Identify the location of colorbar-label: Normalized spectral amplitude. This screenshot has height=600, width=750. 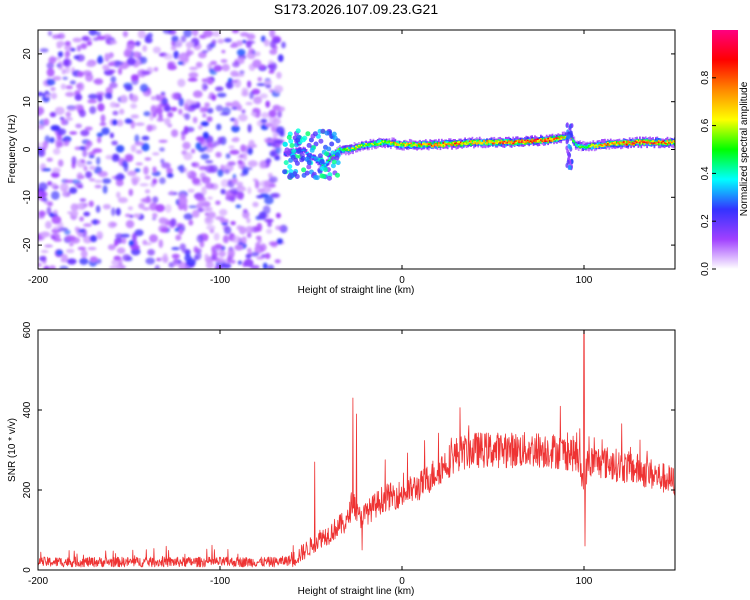
(744, 148).